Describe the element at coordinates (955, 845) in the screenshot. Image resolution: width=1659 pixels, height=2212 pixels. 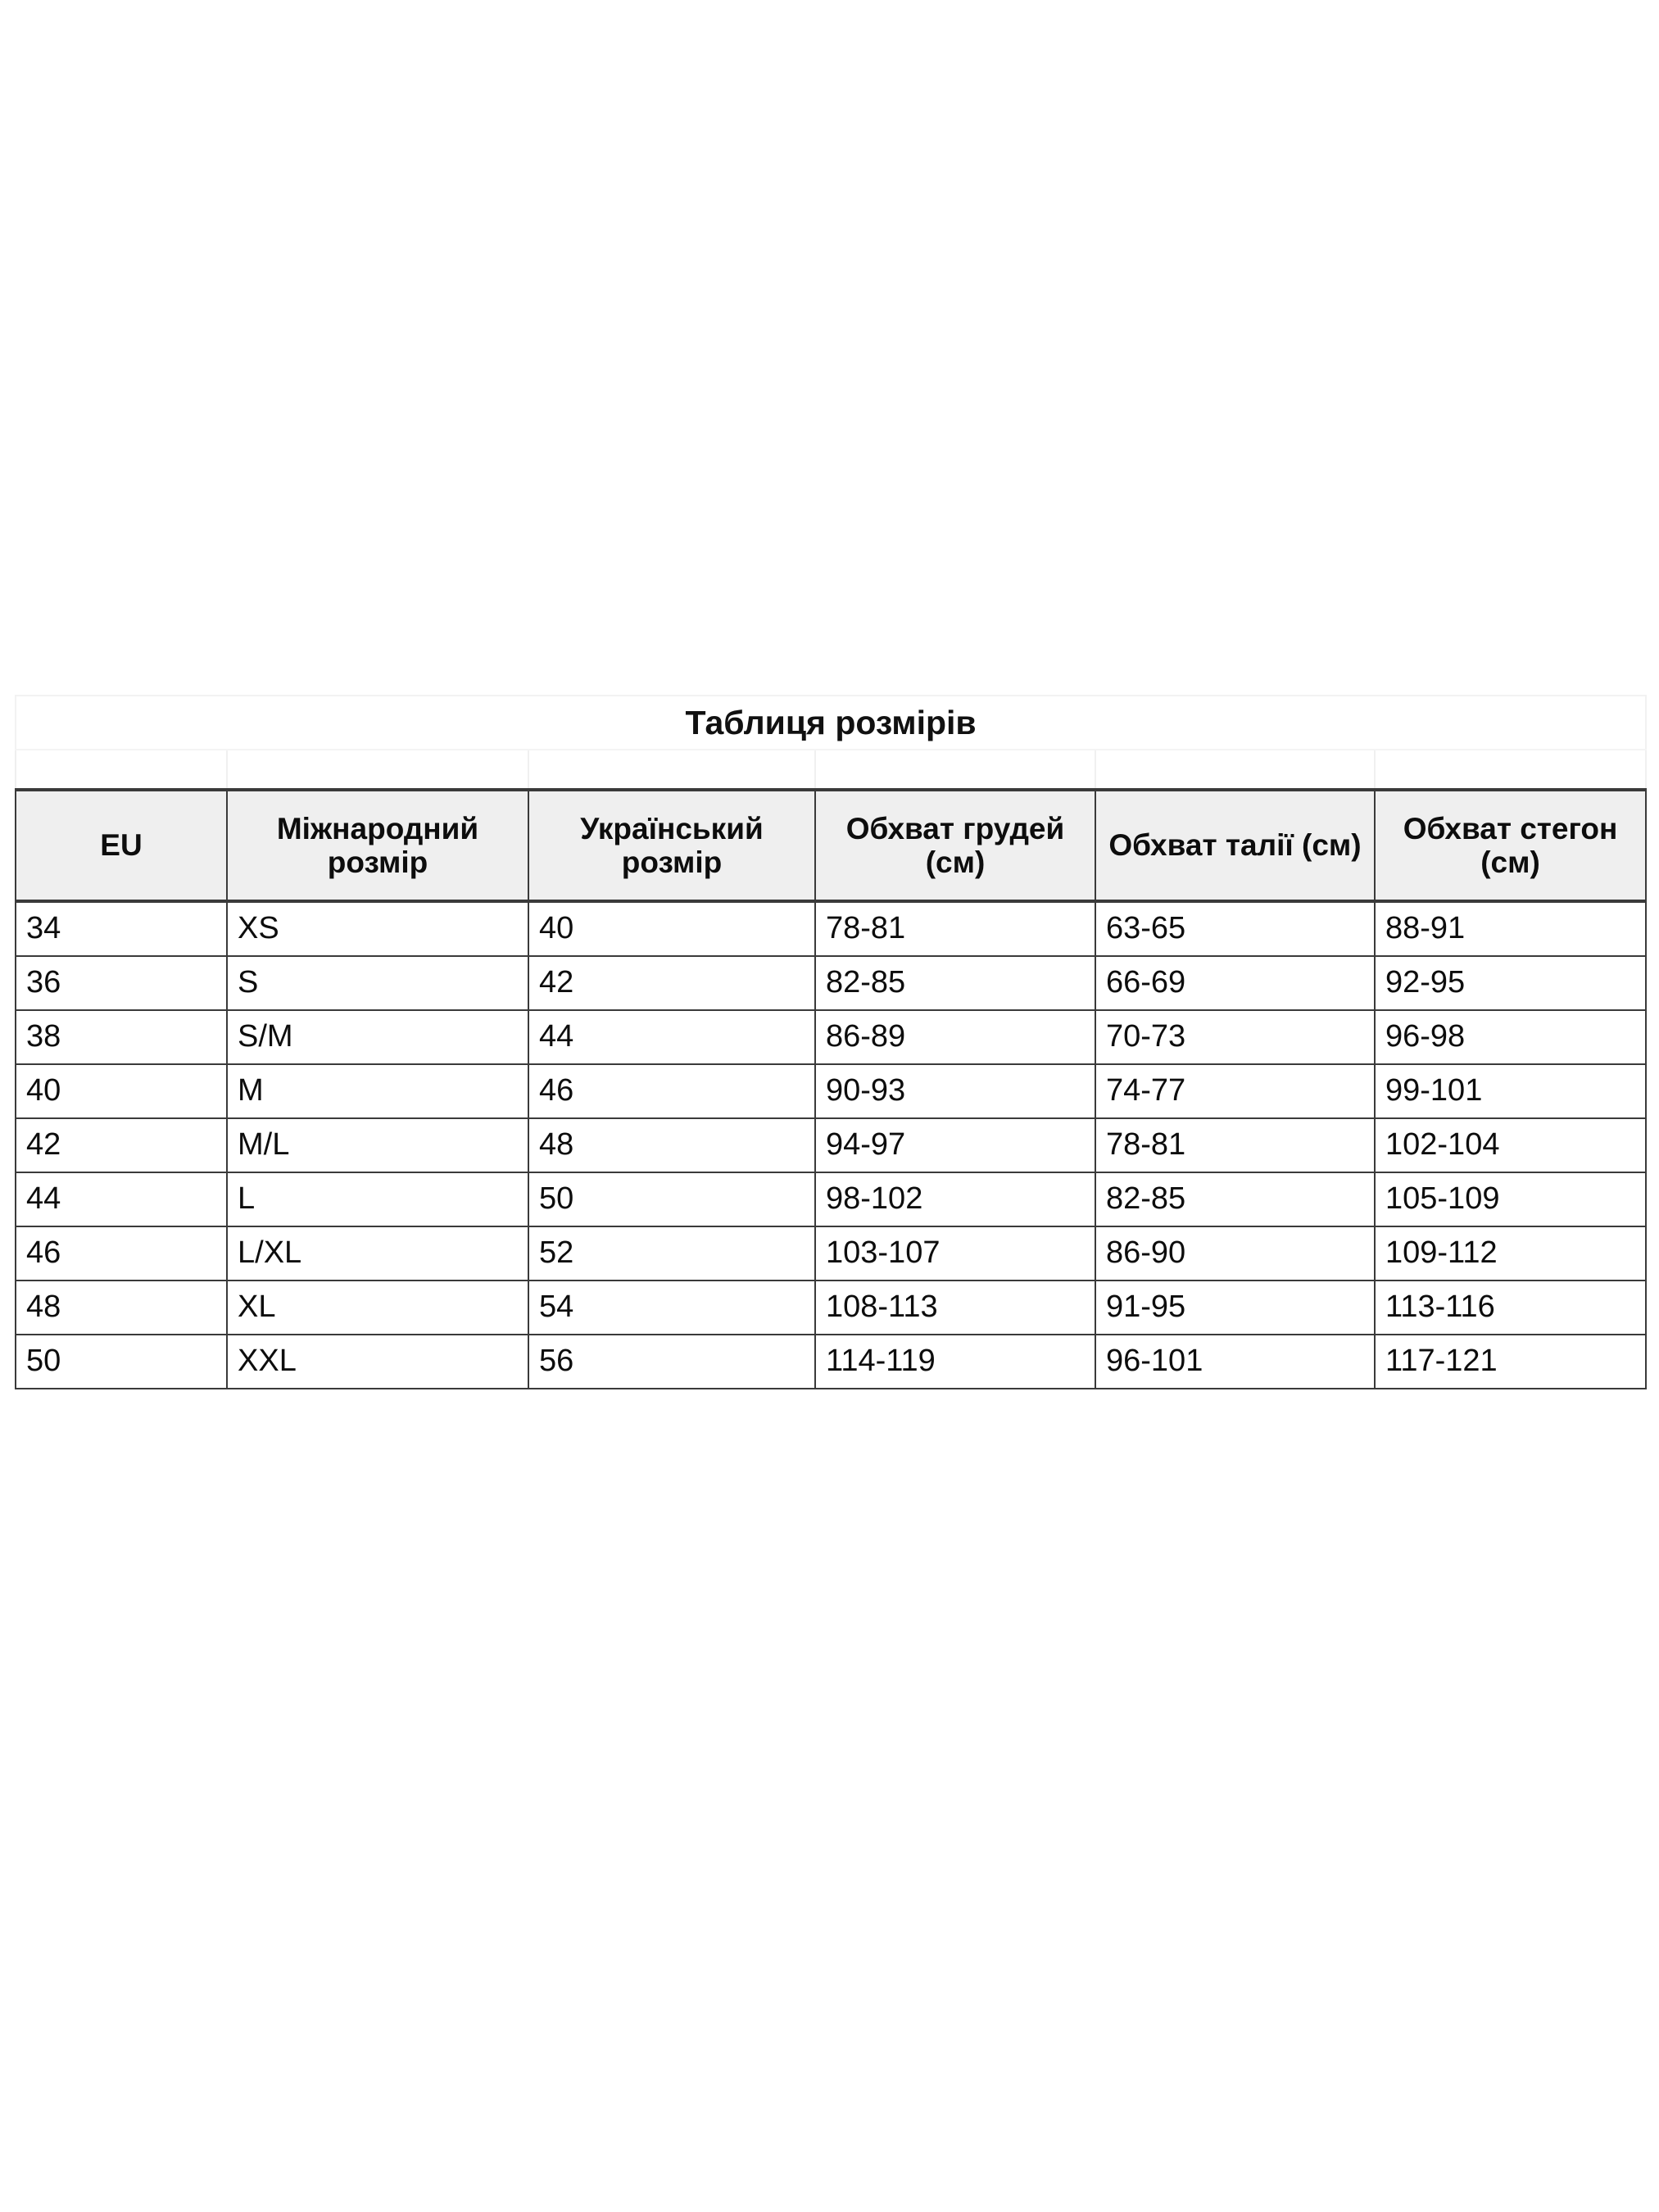
I see `column-header-bust: Обхват грудей (см)` at that location.